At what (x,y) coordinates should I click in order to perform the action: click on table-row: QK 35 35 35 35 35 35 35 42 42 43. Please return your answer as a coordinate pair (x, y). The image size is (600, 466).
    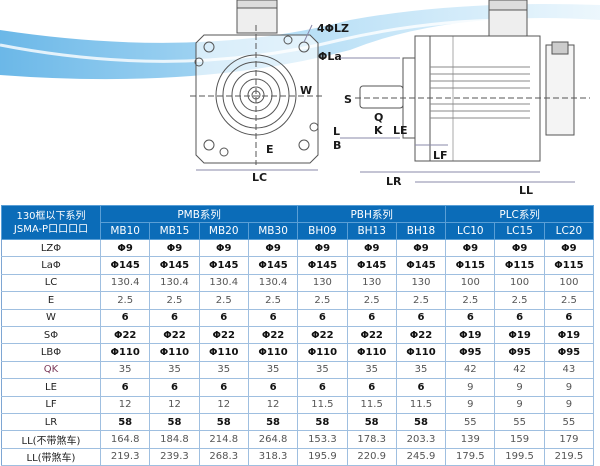
    Looking at the image, I should click on (298, 370).